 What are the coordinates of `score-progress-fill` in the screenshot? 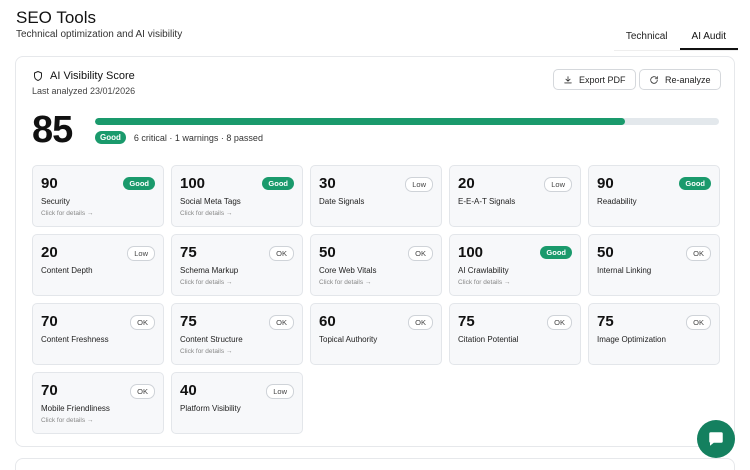 It's located at (360, 121).